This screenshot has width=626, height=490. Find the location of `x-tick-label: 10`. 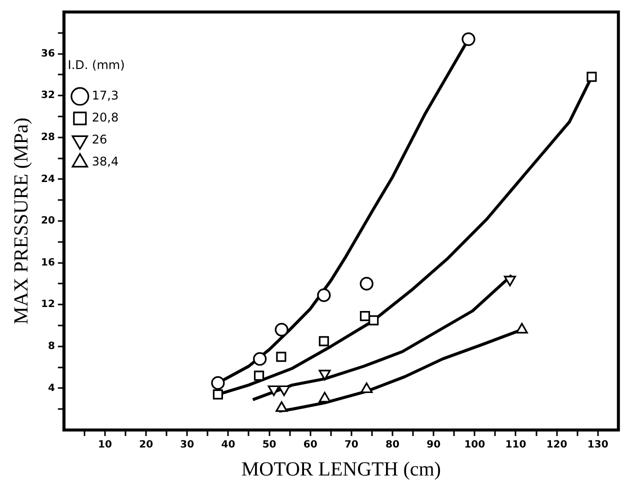

x-tick-label: 10 is located at coordinates (105, 445).